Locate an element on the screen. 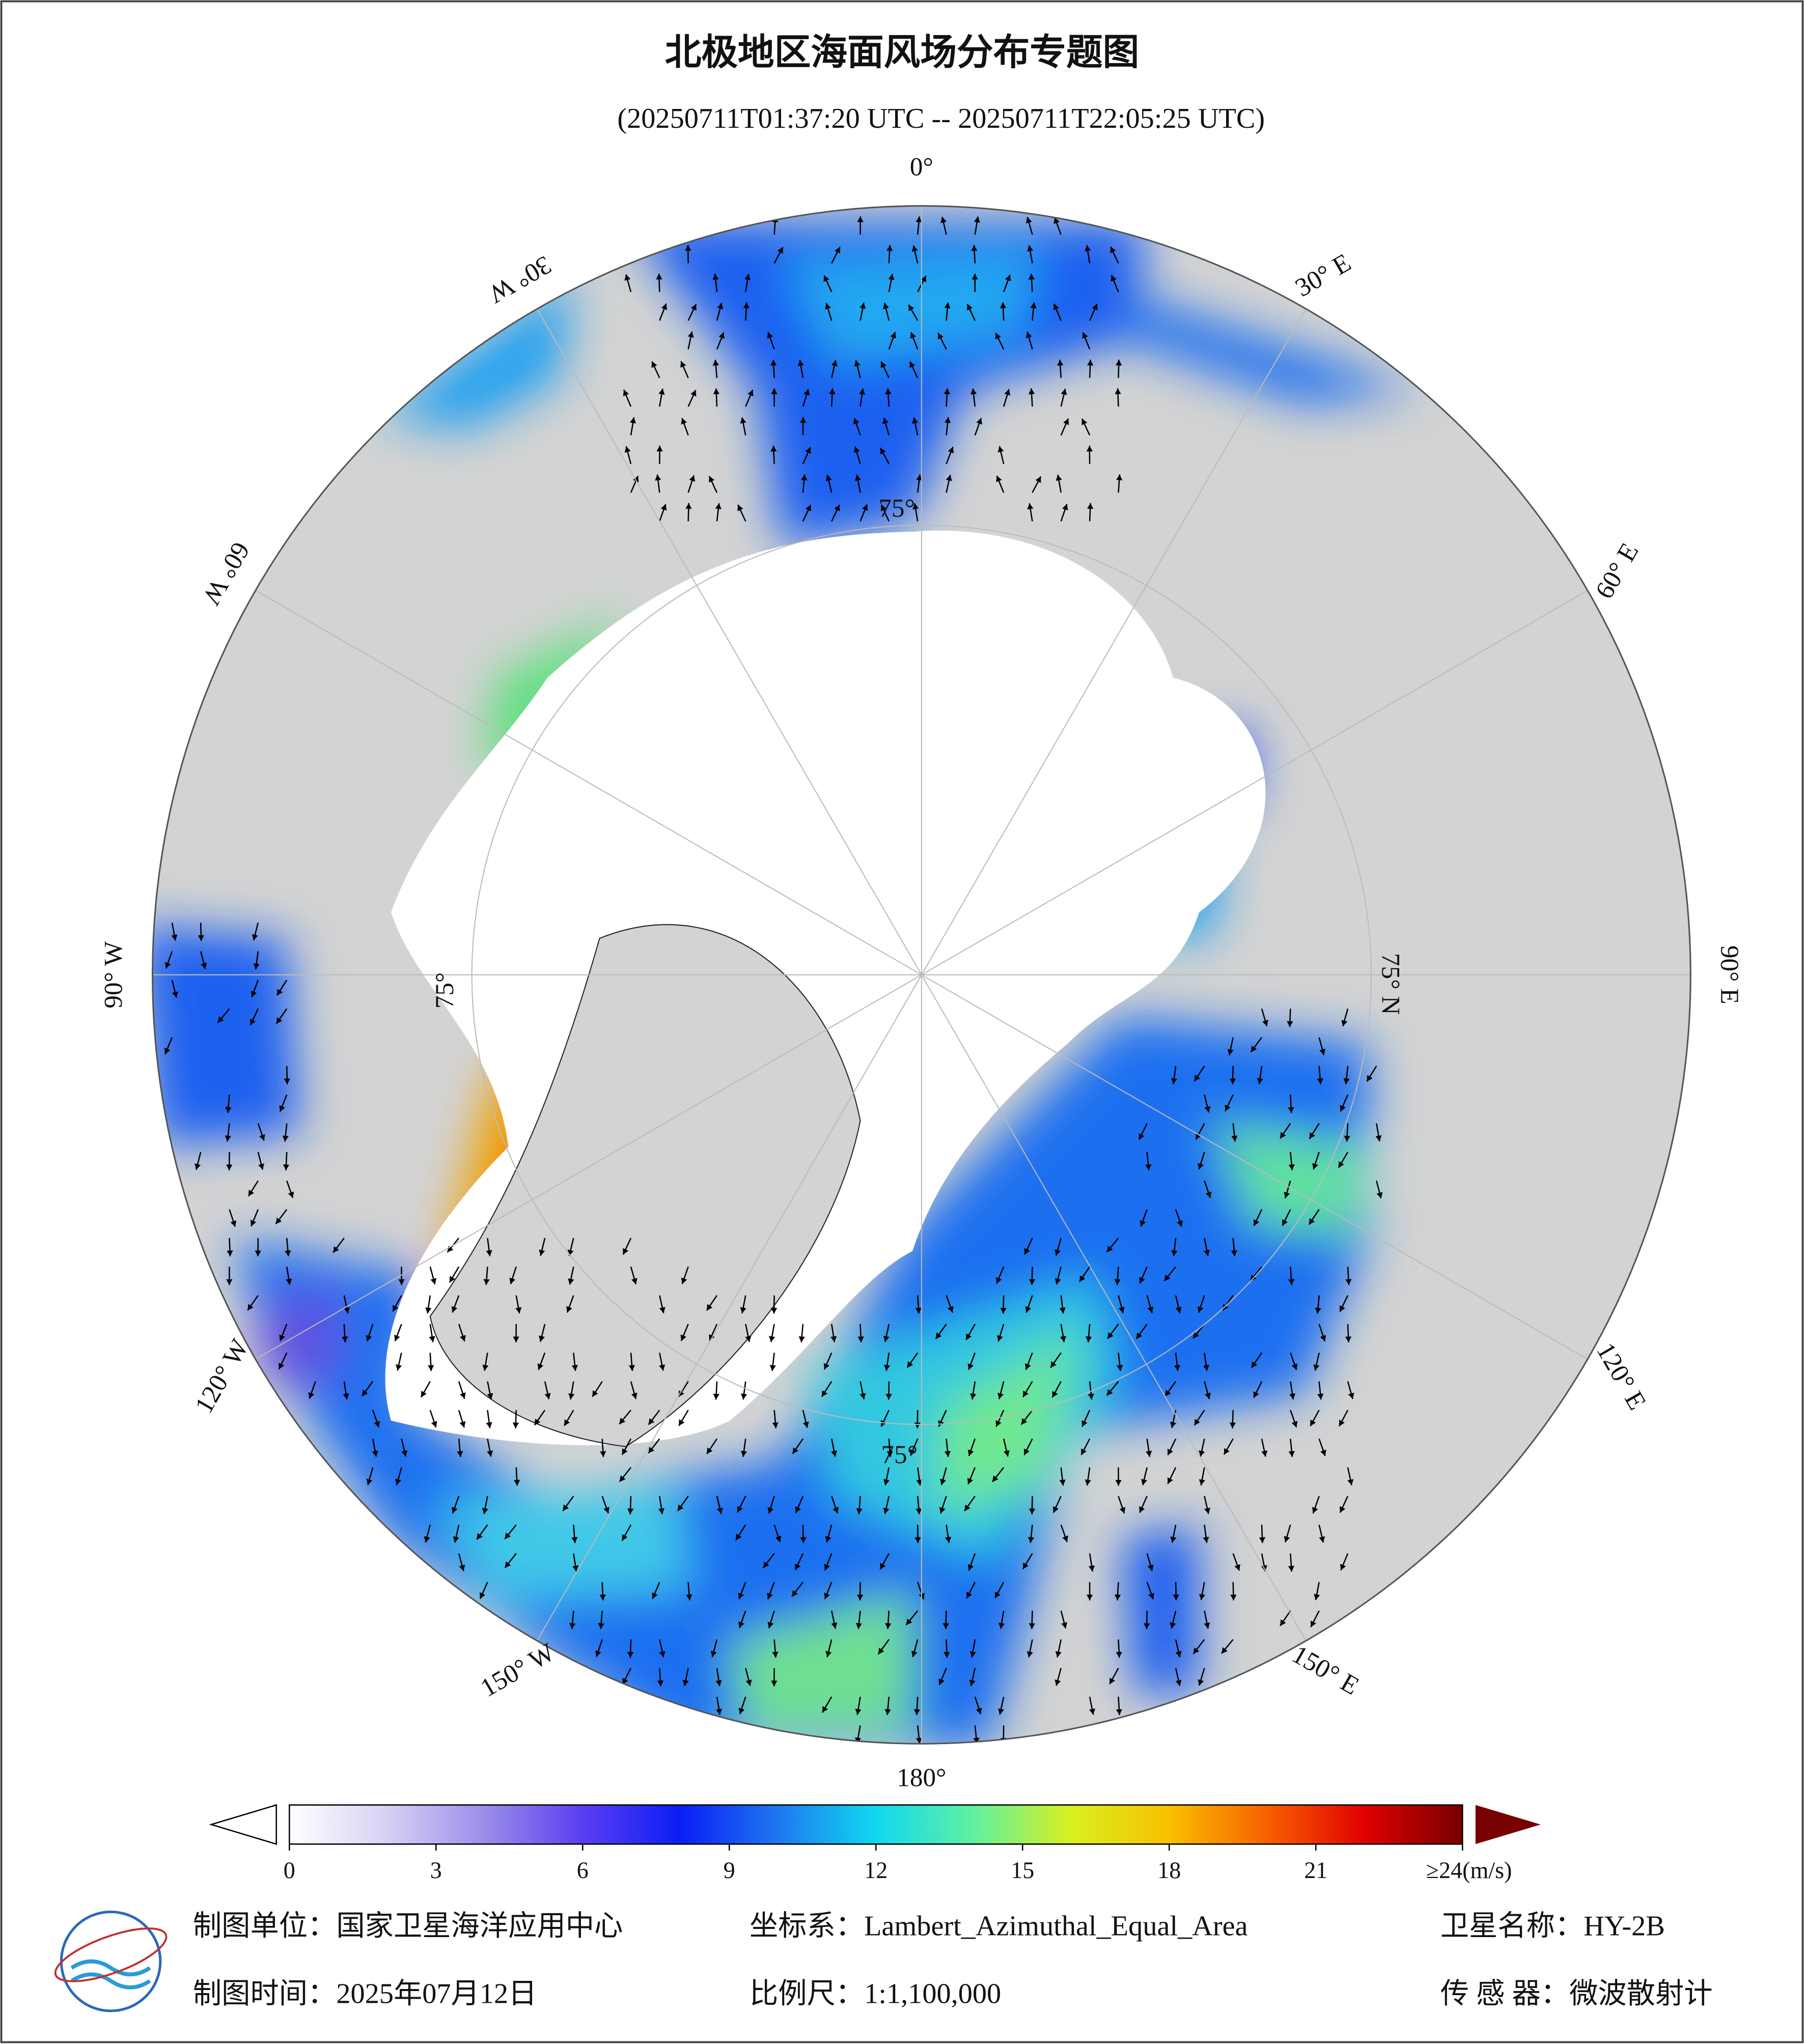  meridian is located at coordinates (1114, 642).